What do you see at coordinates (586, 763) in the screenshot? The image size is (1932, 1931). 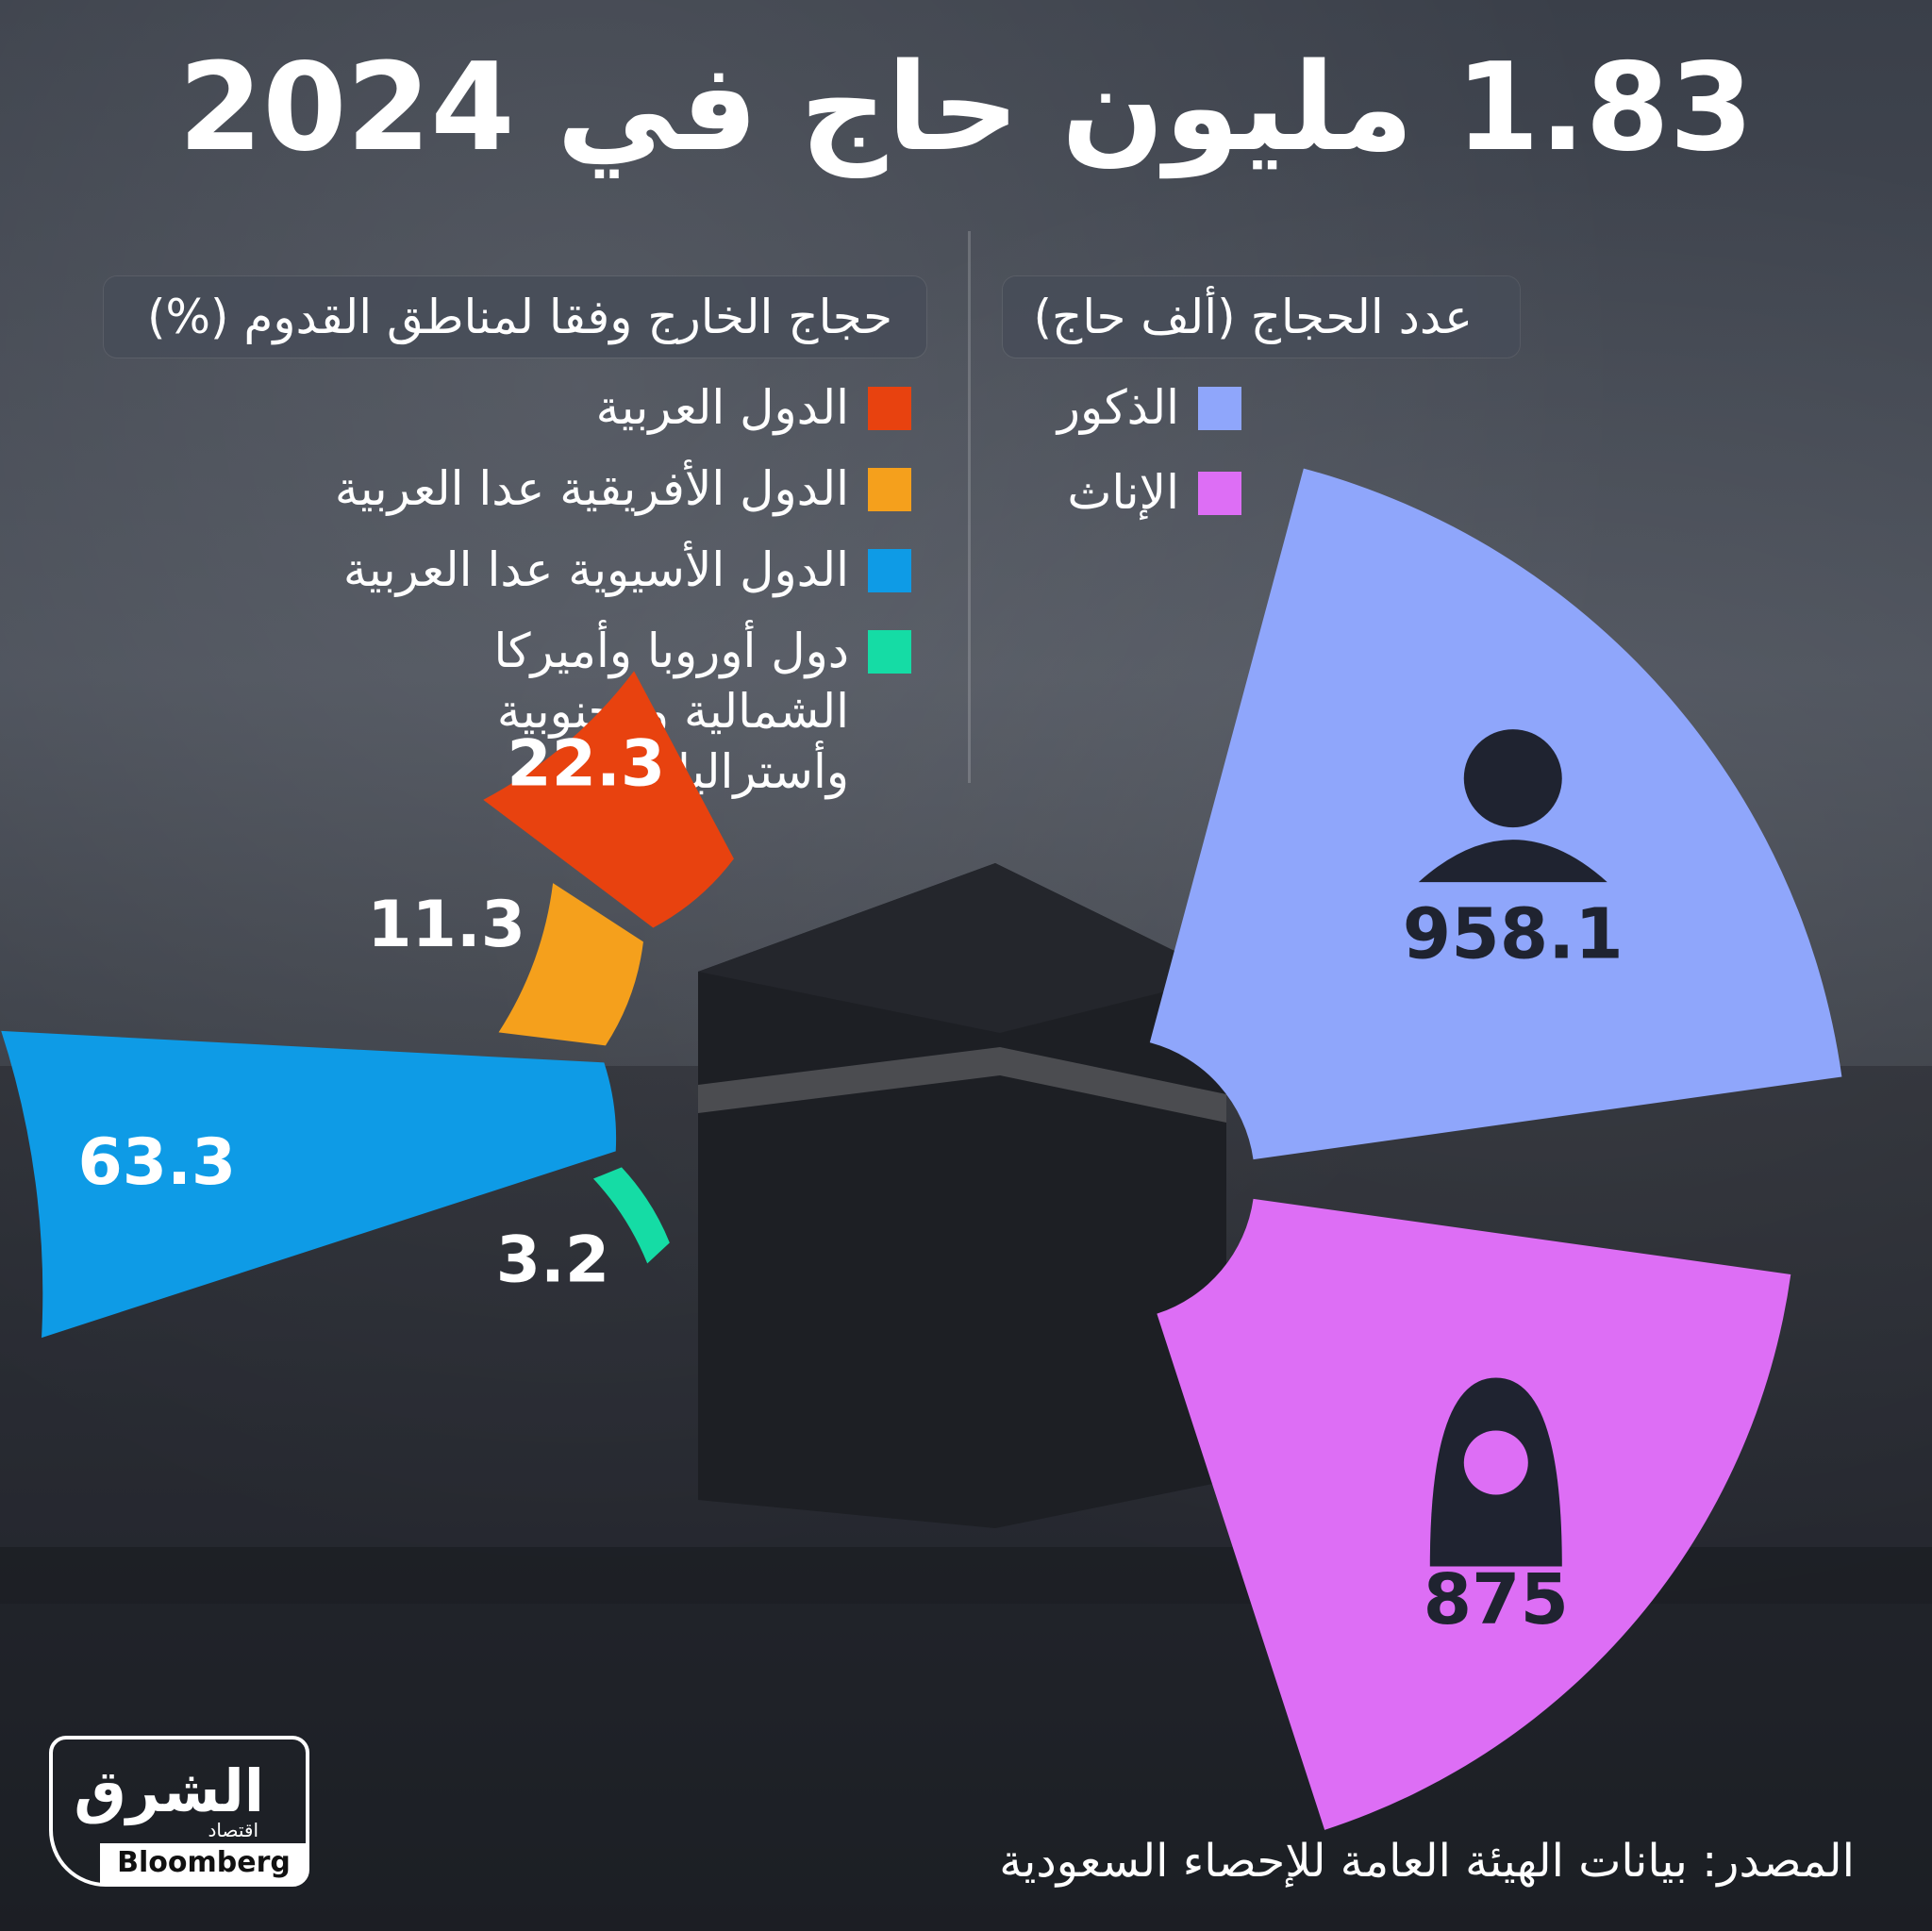 I see `region-value-label: 22.3` at bounding box center [586, 763].